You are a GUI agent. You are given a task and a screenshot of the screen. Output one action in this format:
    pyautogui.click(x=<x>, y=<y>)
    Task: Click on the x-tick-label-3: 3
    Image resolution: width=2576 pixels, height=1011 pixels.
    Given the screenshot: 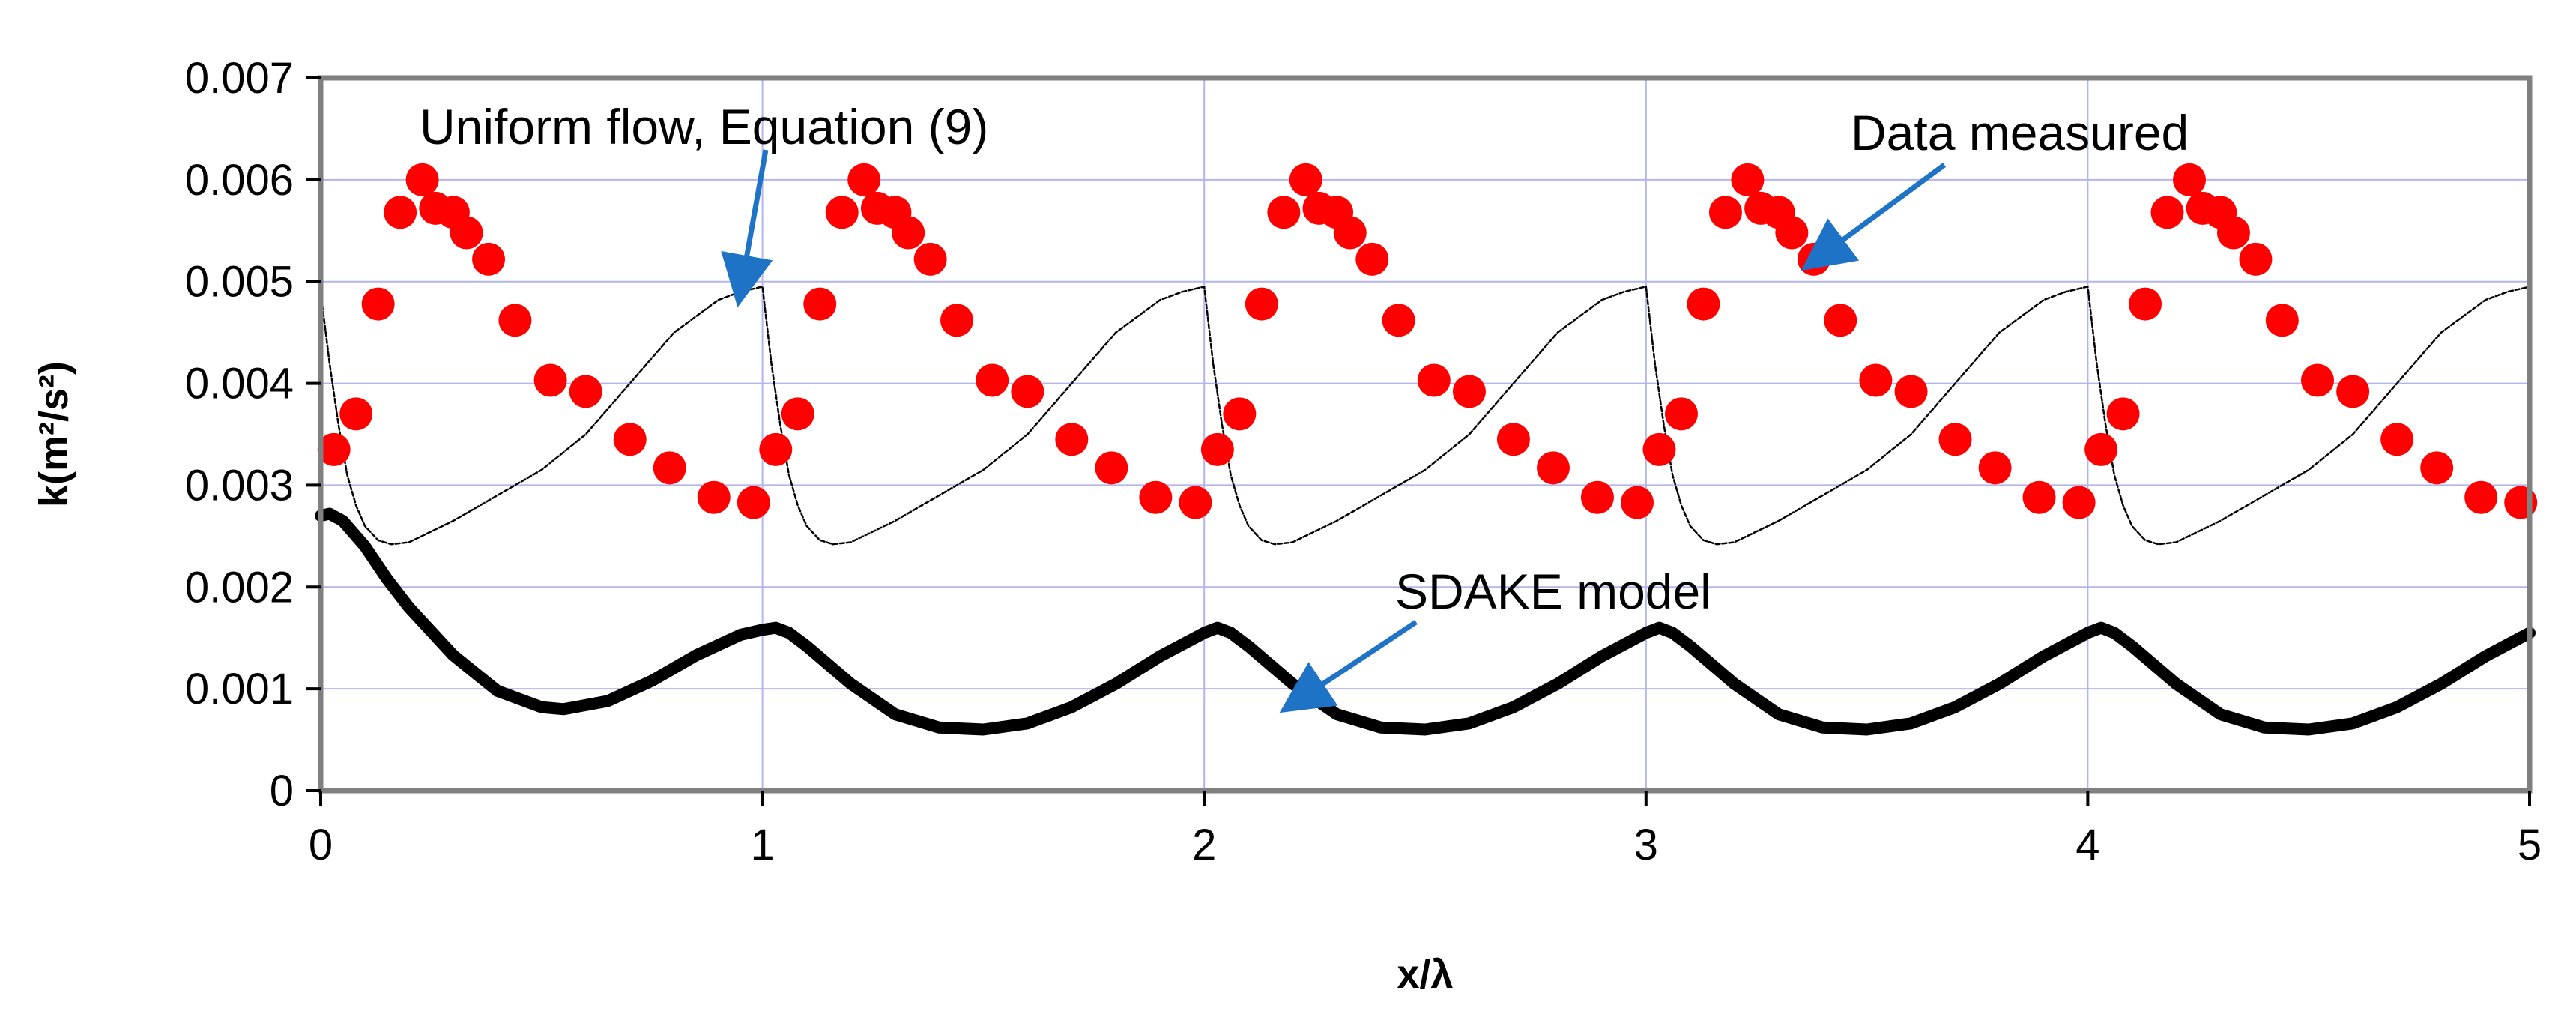 What is the action you would take?
    pyautogui.click(x=1646, y=845)
    